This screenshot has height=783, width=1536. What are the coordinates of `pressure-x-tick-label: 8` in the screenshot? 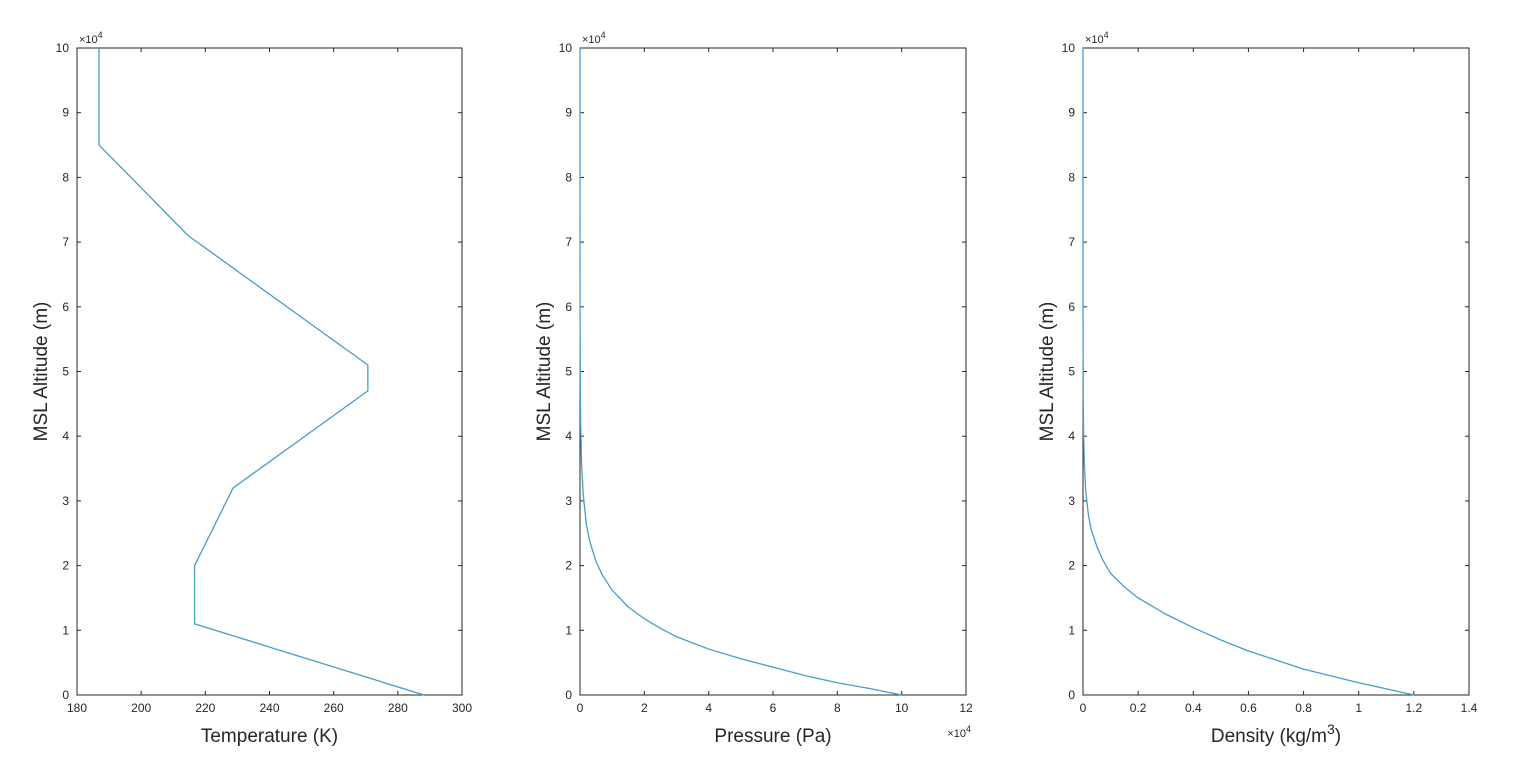 It's located at (837, 708).